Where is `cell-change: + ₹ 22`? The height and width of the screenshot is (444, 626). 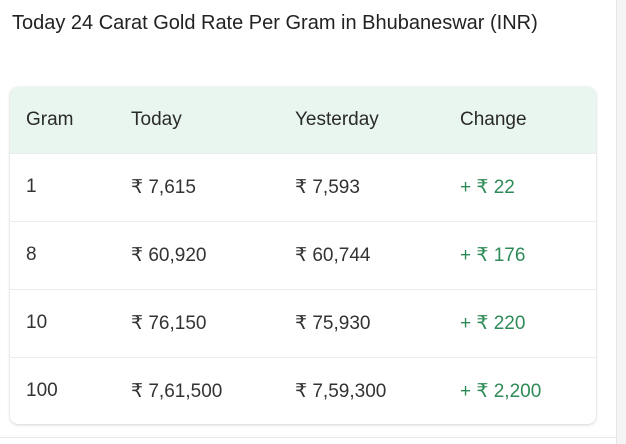
cell-change: + ₹ 22 is located at coordinates (487, 187).